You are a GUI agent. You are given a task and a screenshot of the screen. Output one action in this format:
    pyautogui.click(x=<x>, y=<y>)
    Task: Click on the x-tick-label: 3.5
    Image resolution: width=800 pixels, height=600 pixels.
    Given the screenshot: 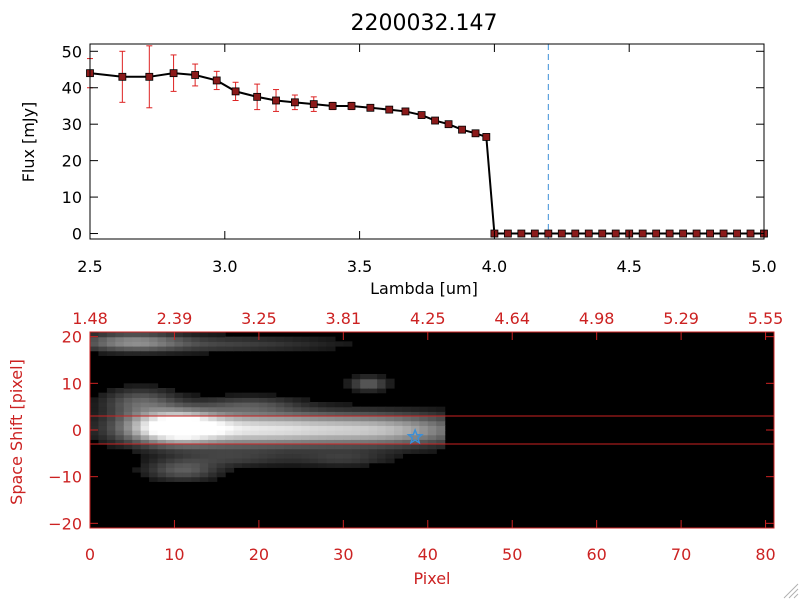 What is the action you would take?
    pyautogui.click(x=359, y=266)
    